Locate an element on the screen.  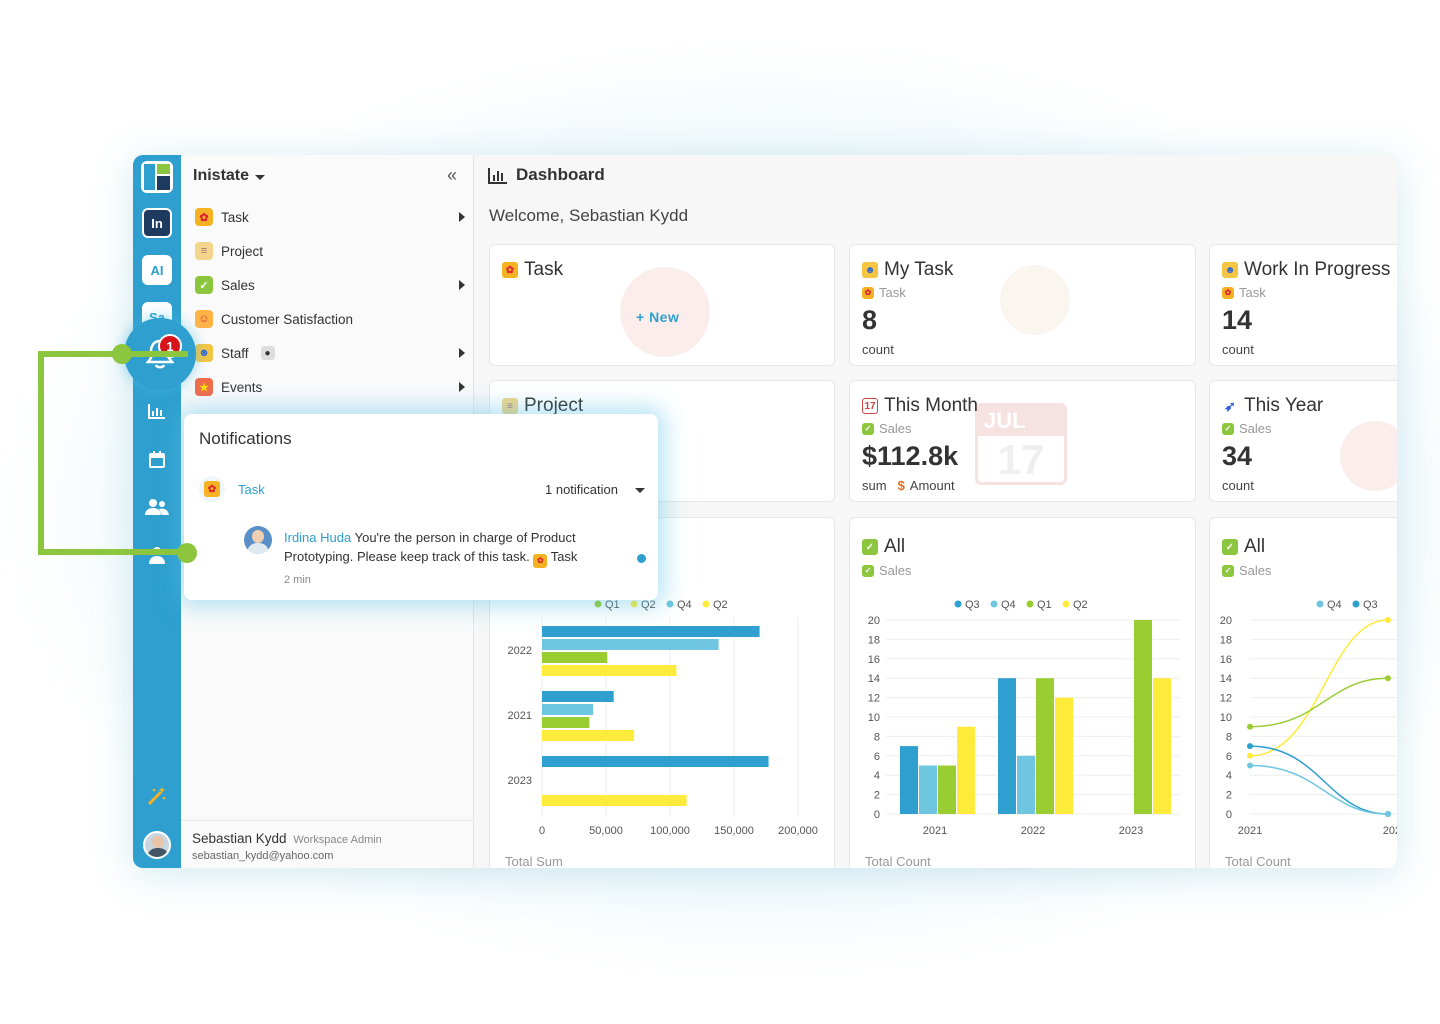
calendar-icon is located at coordinates (157, 459).